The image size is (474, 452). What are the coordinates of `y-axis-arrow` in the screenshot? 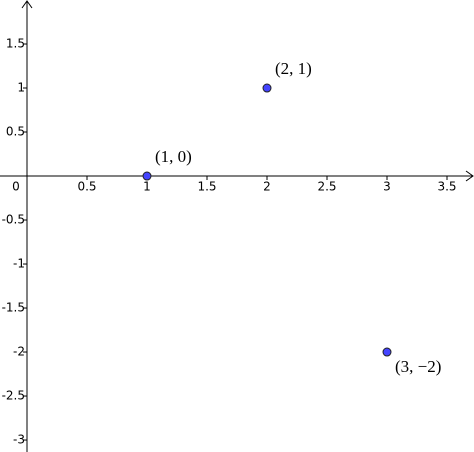 It's located at (27, 4).